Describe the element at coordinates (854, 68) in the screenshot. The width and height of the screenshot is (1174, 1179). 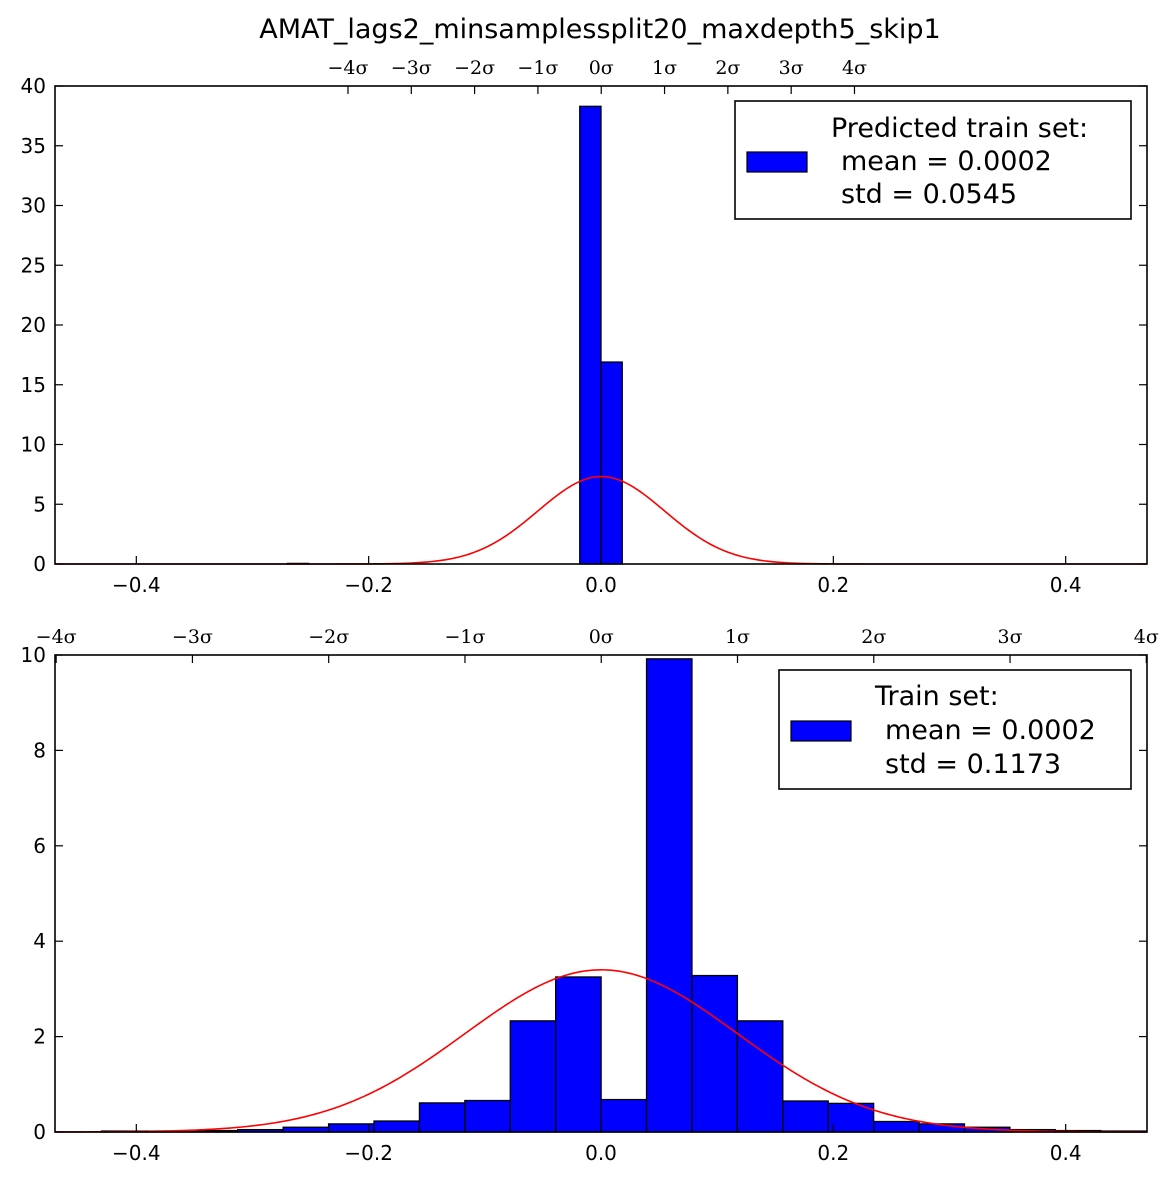
I see `top-sigma-label: 4σ` at that location.